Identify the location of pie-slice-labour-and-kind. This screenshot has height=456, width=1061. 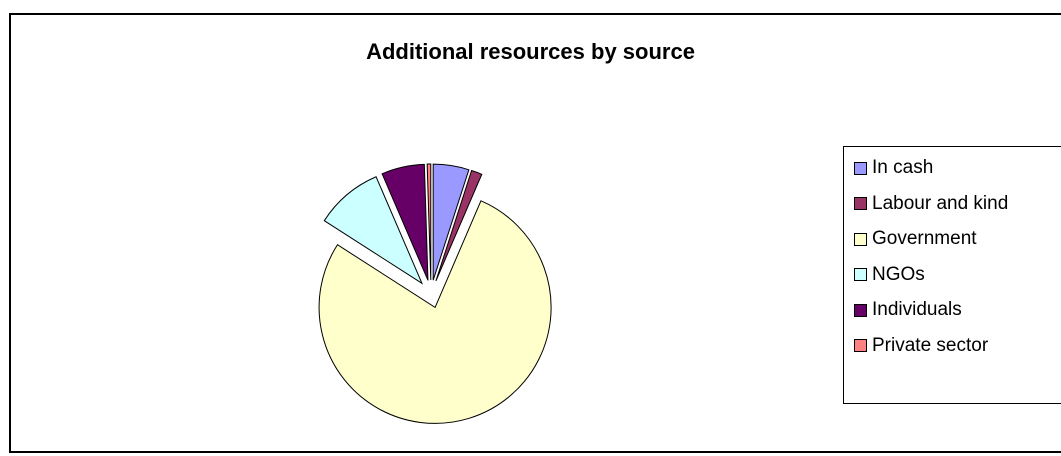
(459, 225).